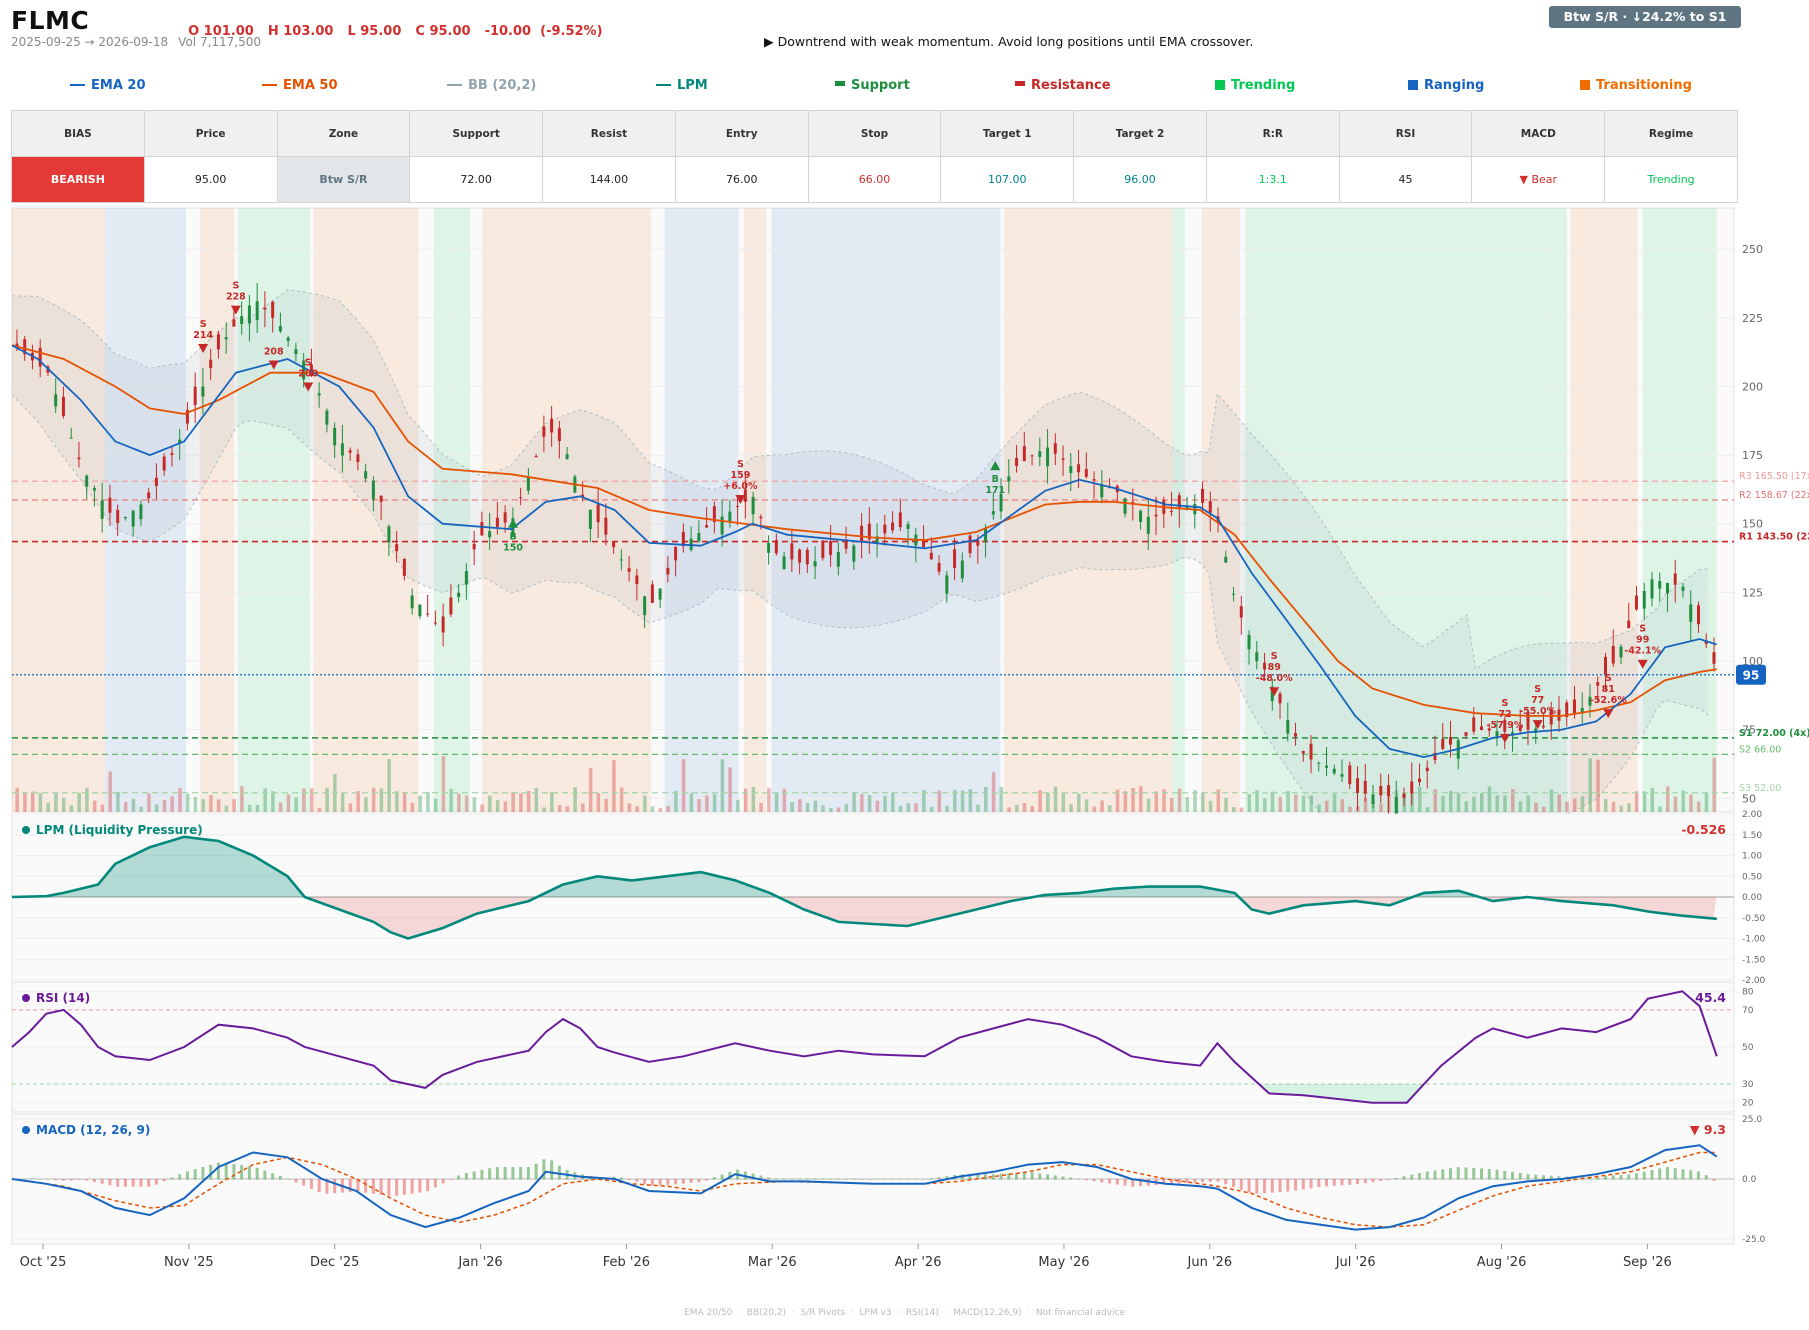  Describe the element at coordinates (1774, 733) in the screenshot. I see `level-label: S1 72.00 (4x)` at that location.